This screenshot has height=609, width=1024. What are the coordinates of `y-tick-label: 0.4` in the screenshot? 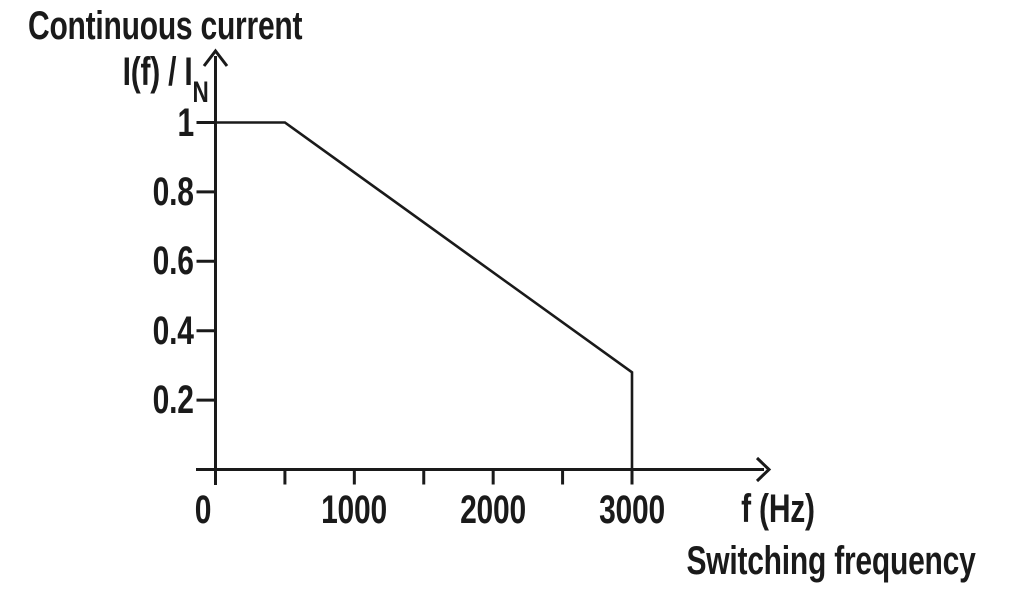 It's located at (173, 330).